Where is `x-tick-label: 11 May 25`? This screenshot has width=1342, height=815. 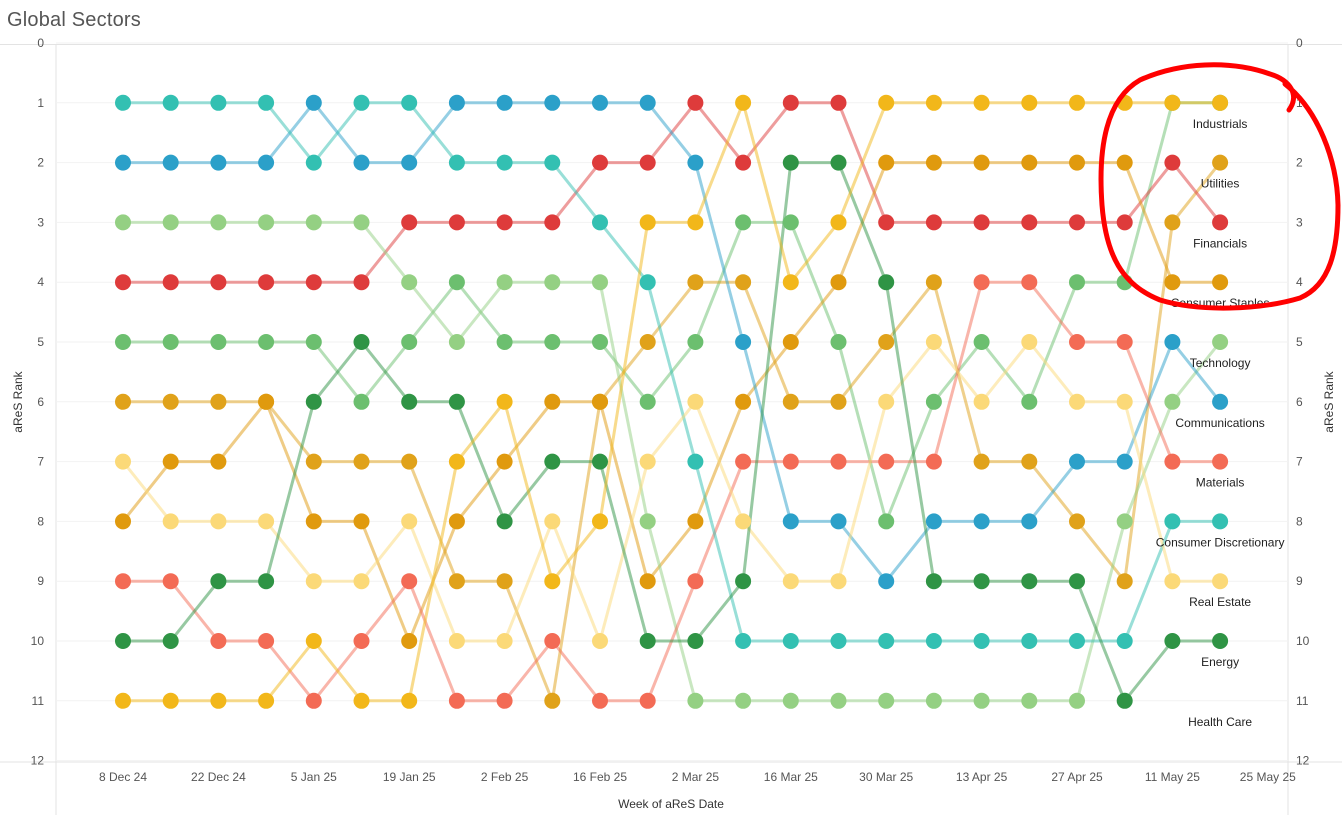 x-tick-label: 11 May 25 is located at coordinates (1172, 777).